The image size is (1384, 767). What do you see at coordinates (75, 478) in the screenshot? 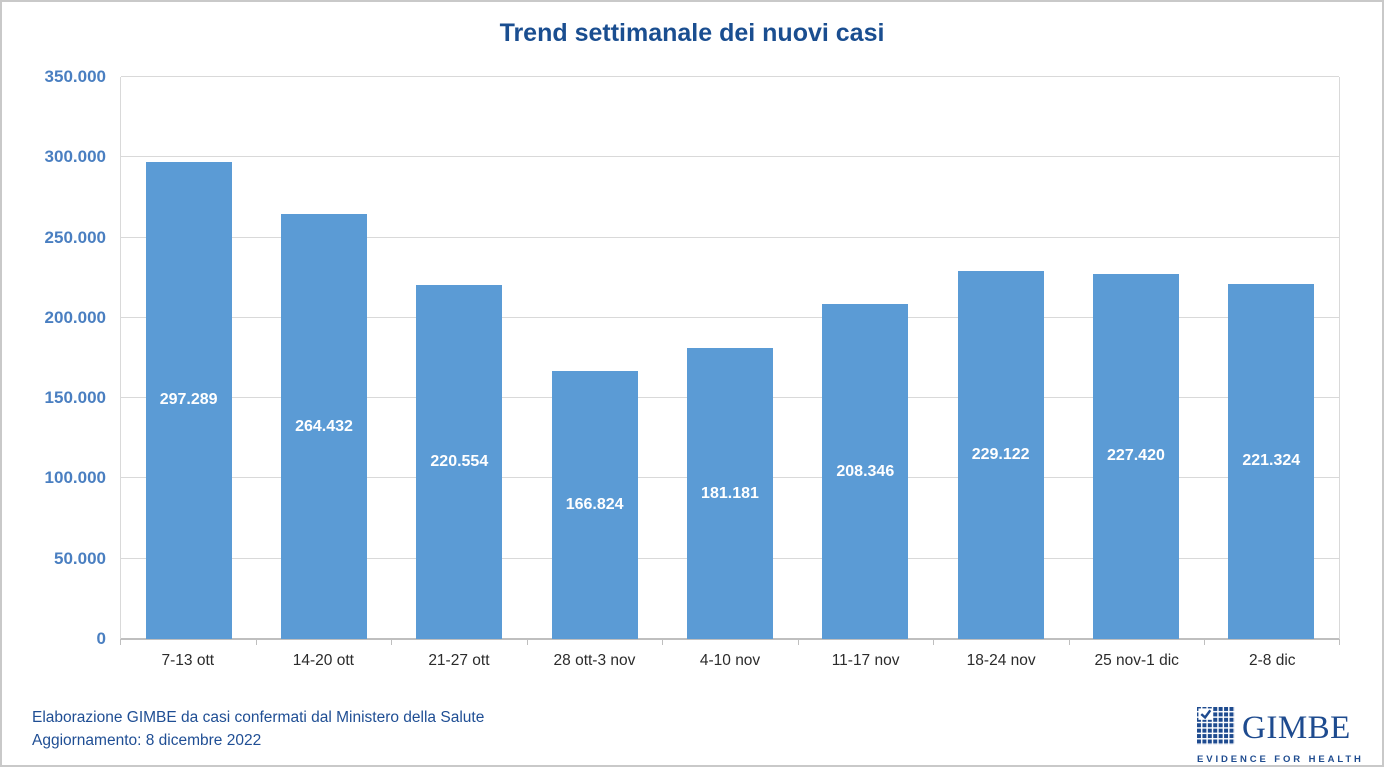
I see `y-tick-label: 100.000` at bounding box center [75, 478].